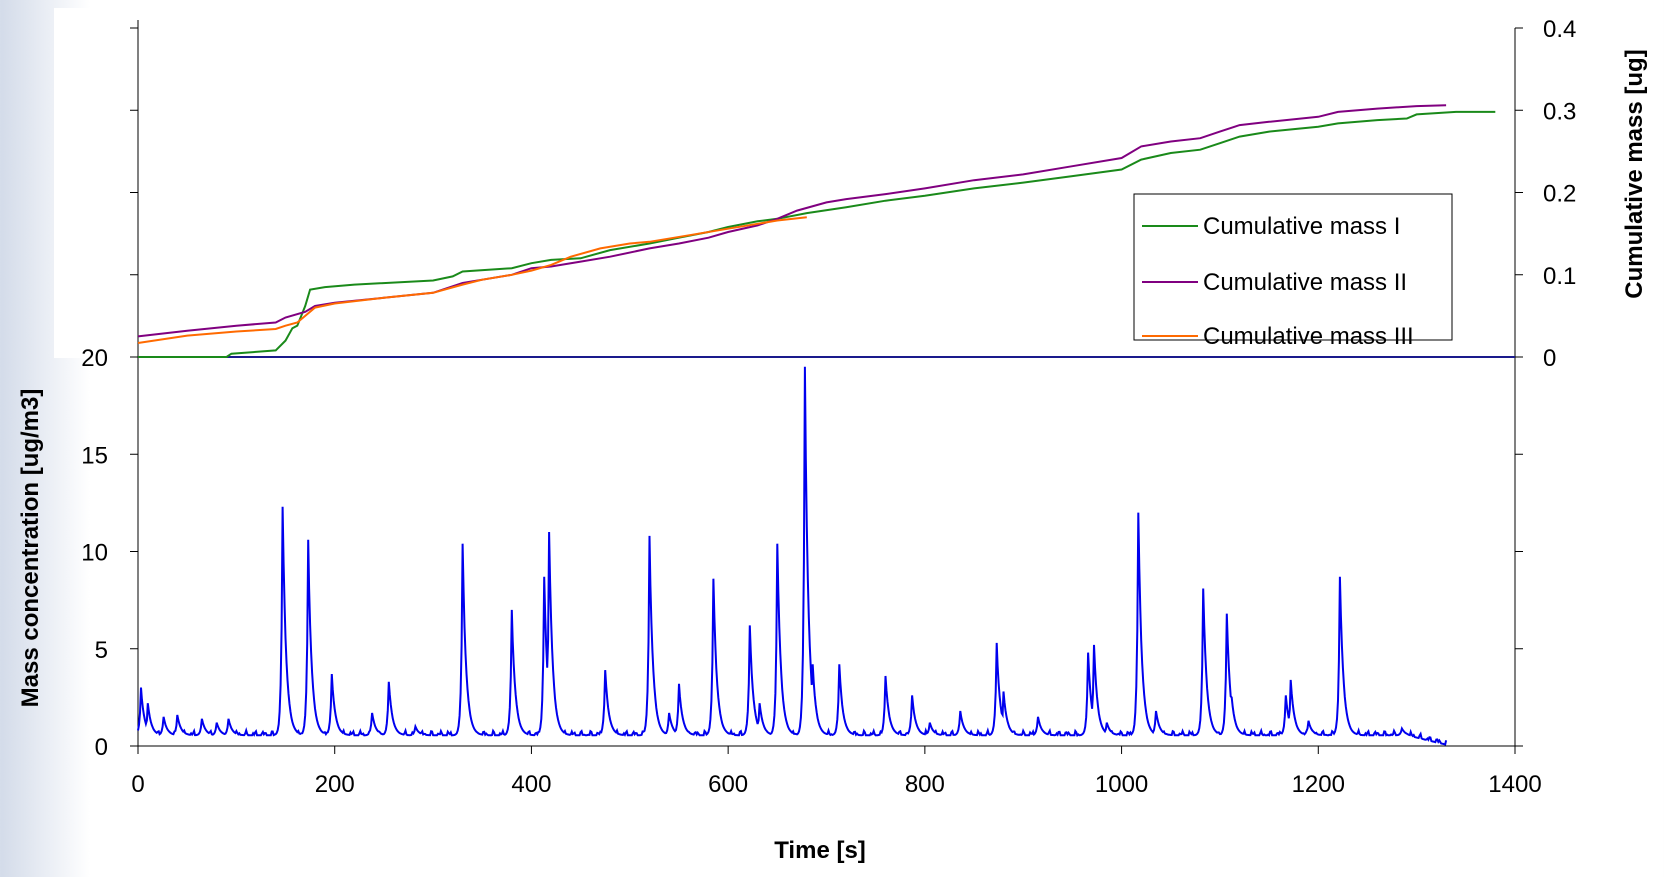 This screenshot has height=877, width=1664. I want to click on right-axis-title: Cumulative mass [ug], so click(1634, 173).